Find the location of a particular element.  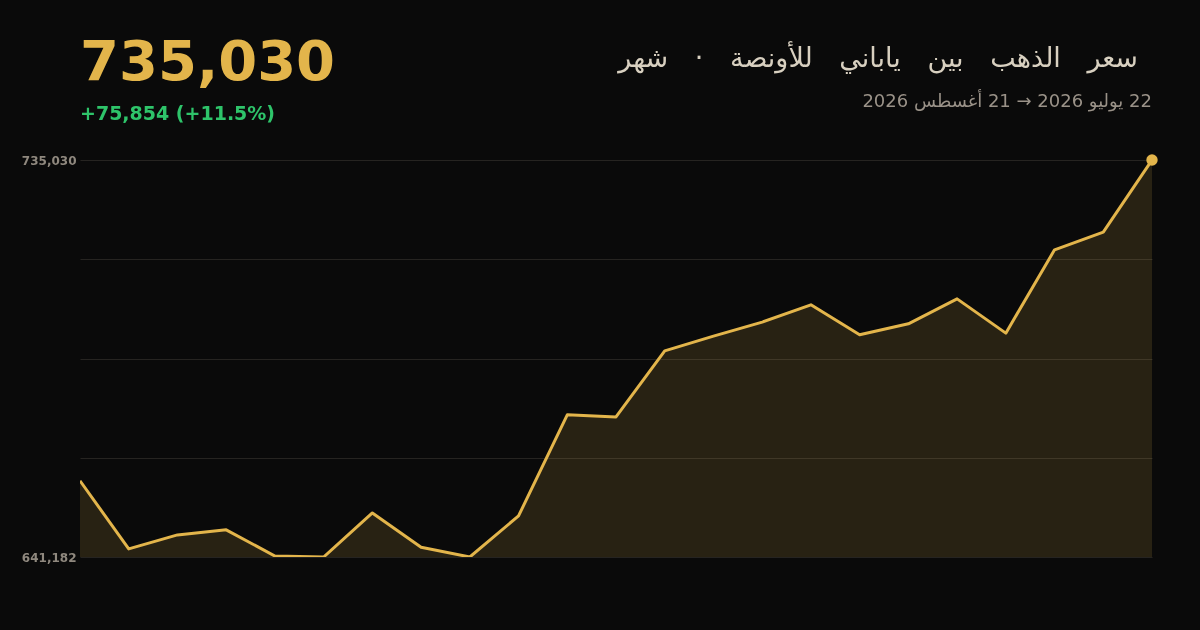

y-tick-label: 641,182 is located at coordinates (49, 557).